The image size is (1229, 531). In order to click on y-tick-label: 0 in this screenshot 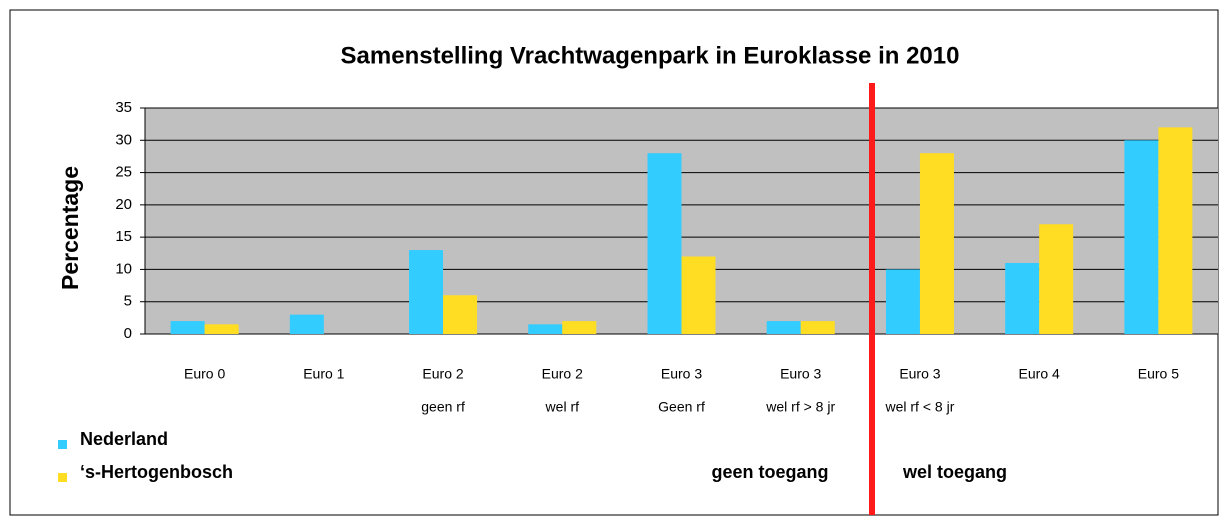, I will do `click(128, 333)`.